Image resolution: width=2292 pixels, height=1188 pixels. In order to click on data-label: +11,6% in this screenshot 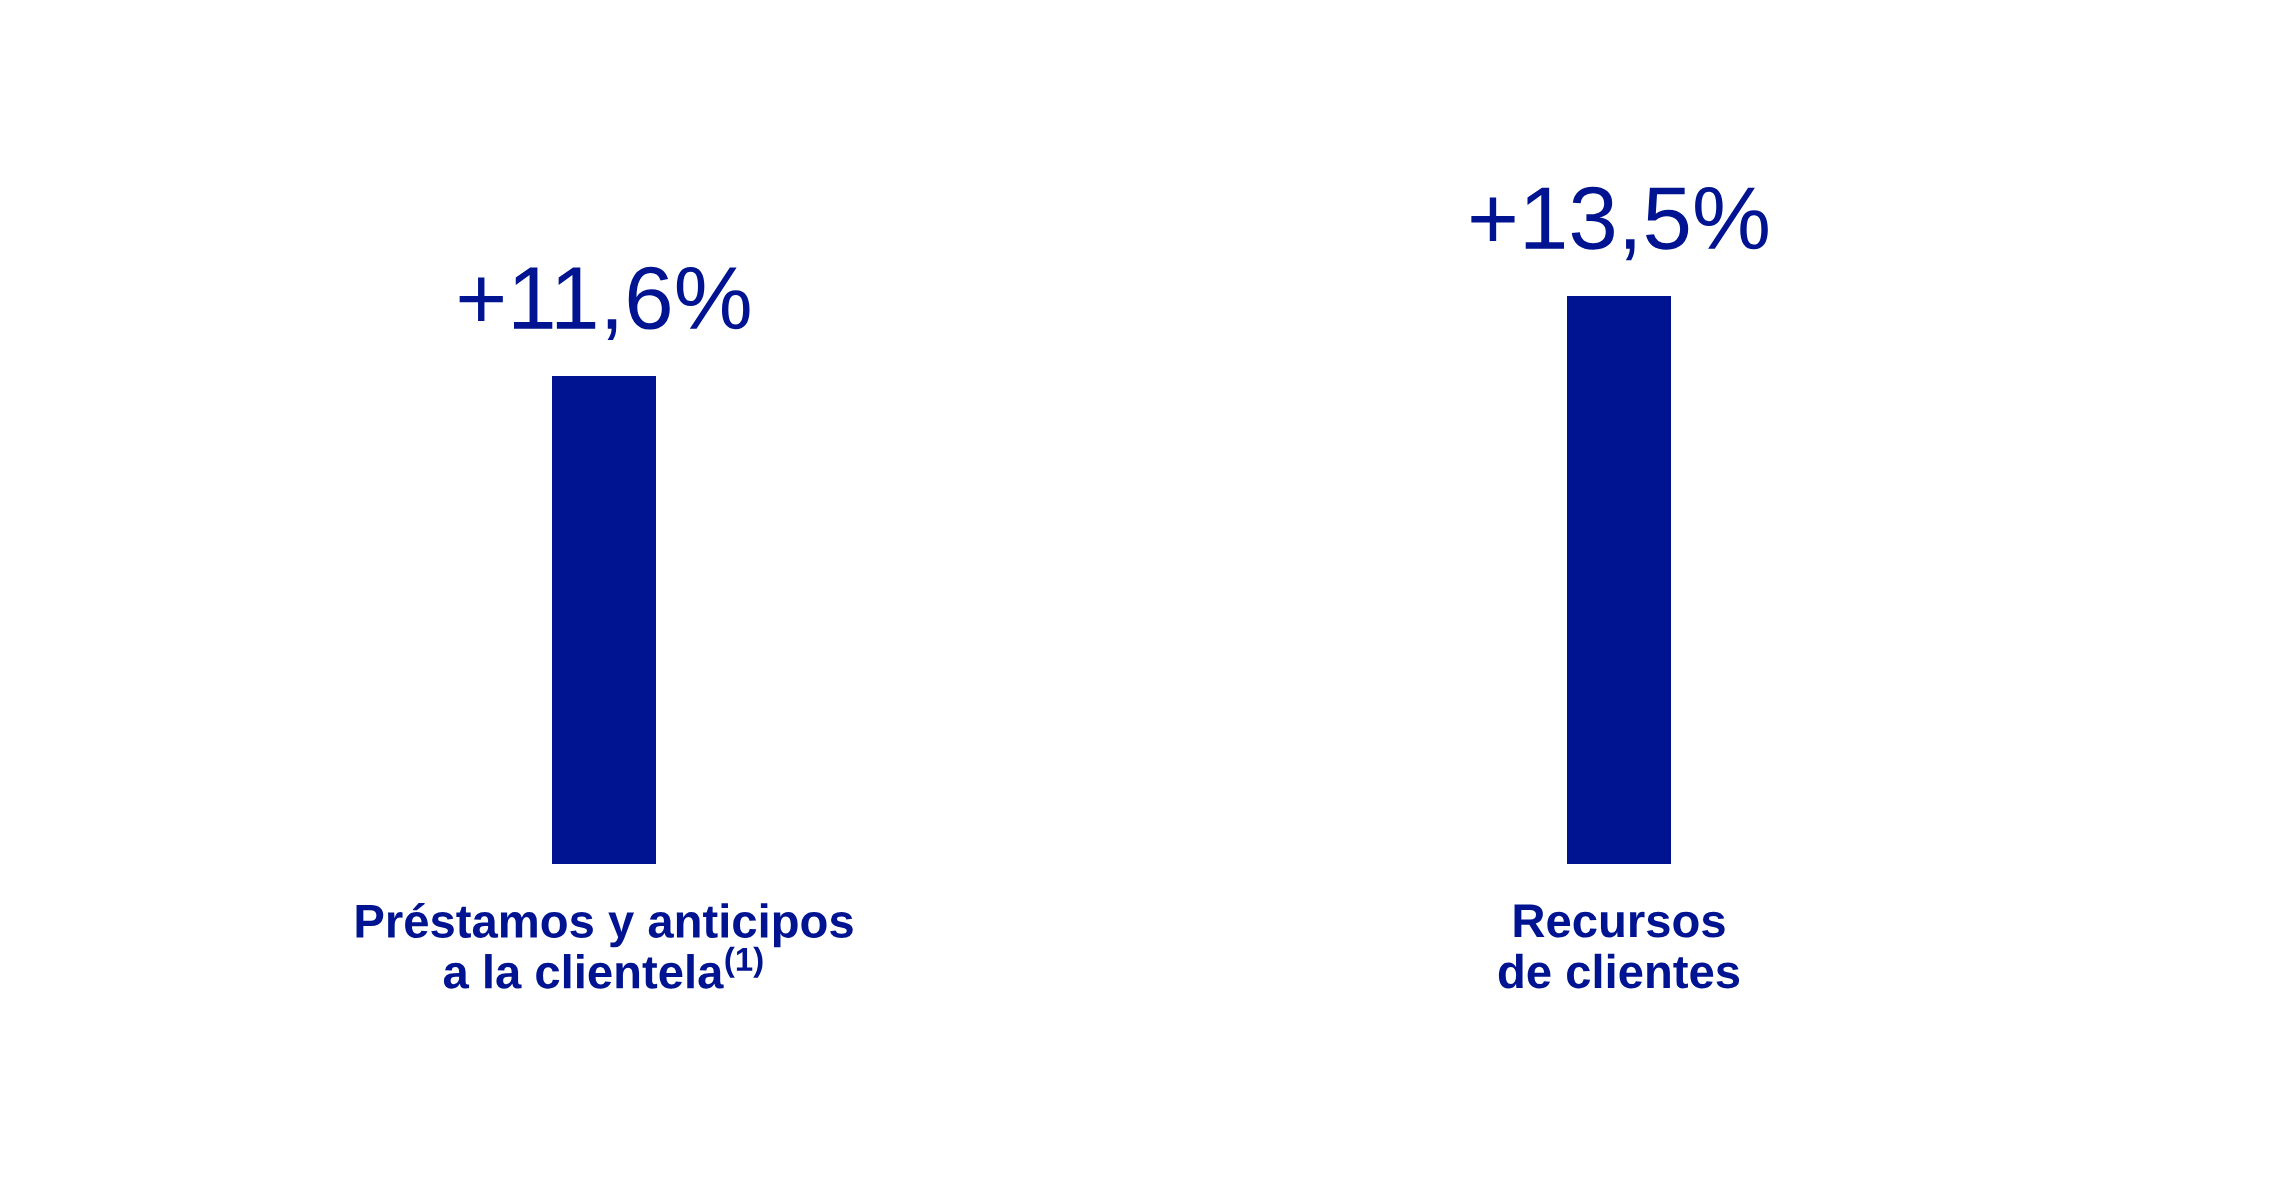, I will do `click(604, 303)`.